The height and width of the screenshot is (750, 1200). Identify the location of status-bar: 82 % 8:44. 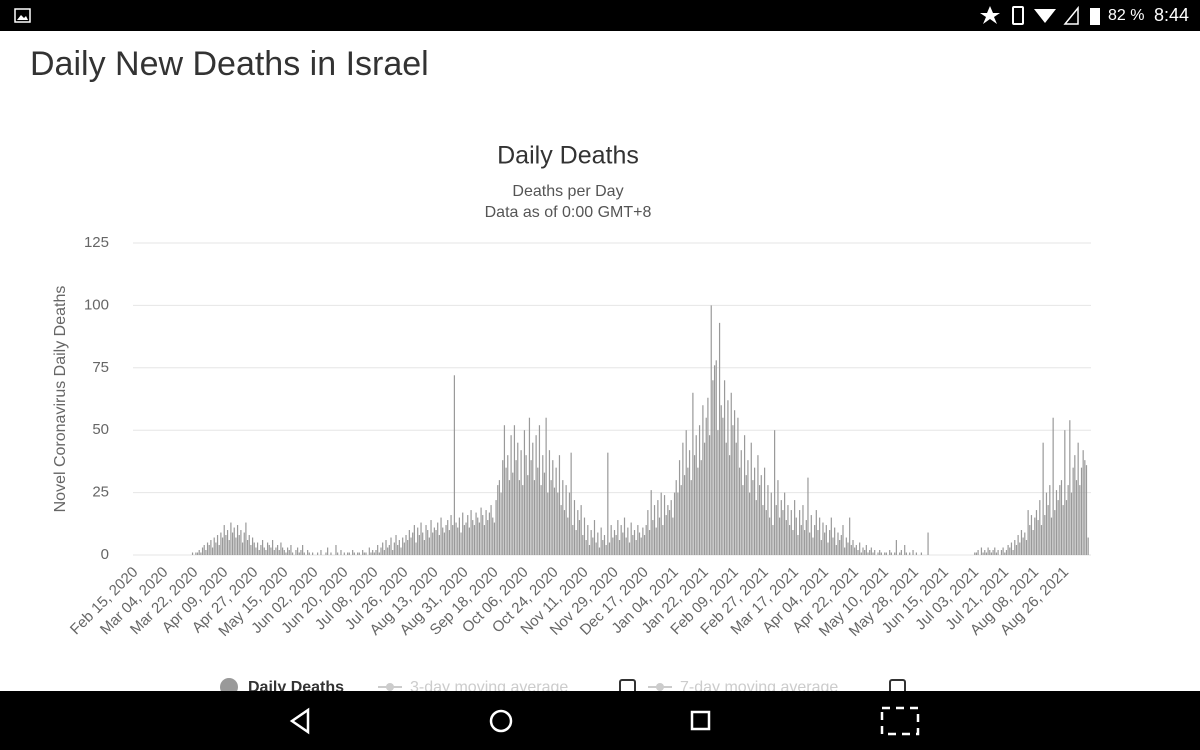
(600, 15).